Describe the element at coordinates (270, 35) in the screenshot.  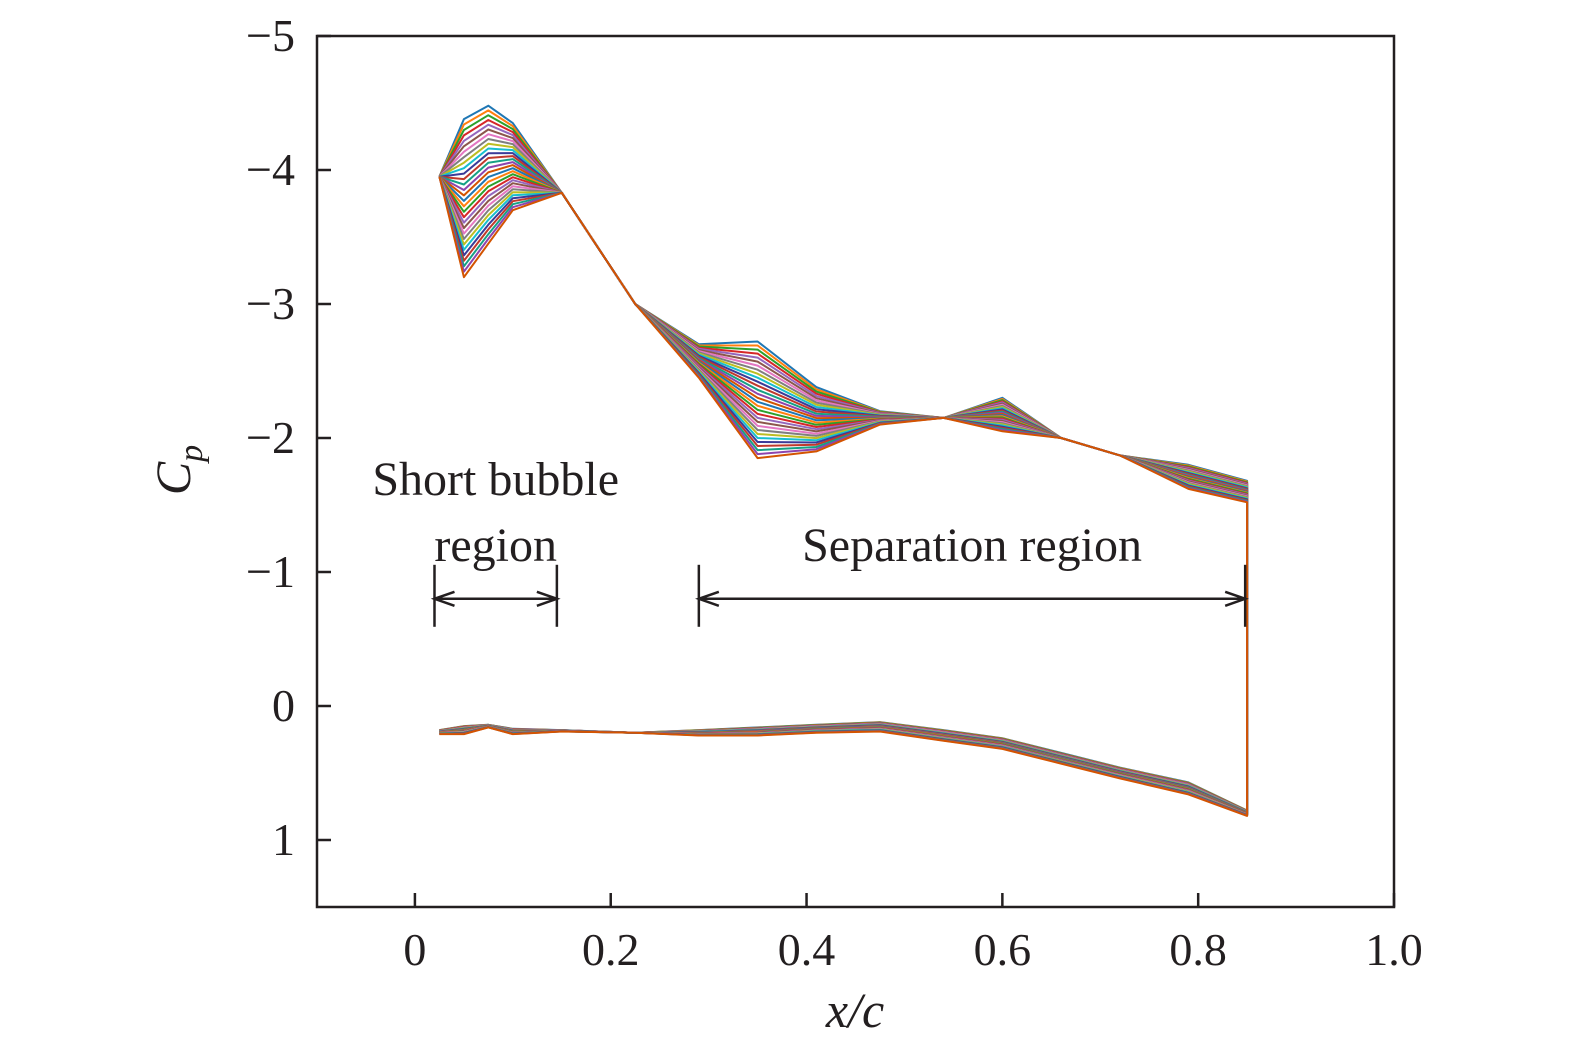
I see `y-tick-label: −5` at that location.